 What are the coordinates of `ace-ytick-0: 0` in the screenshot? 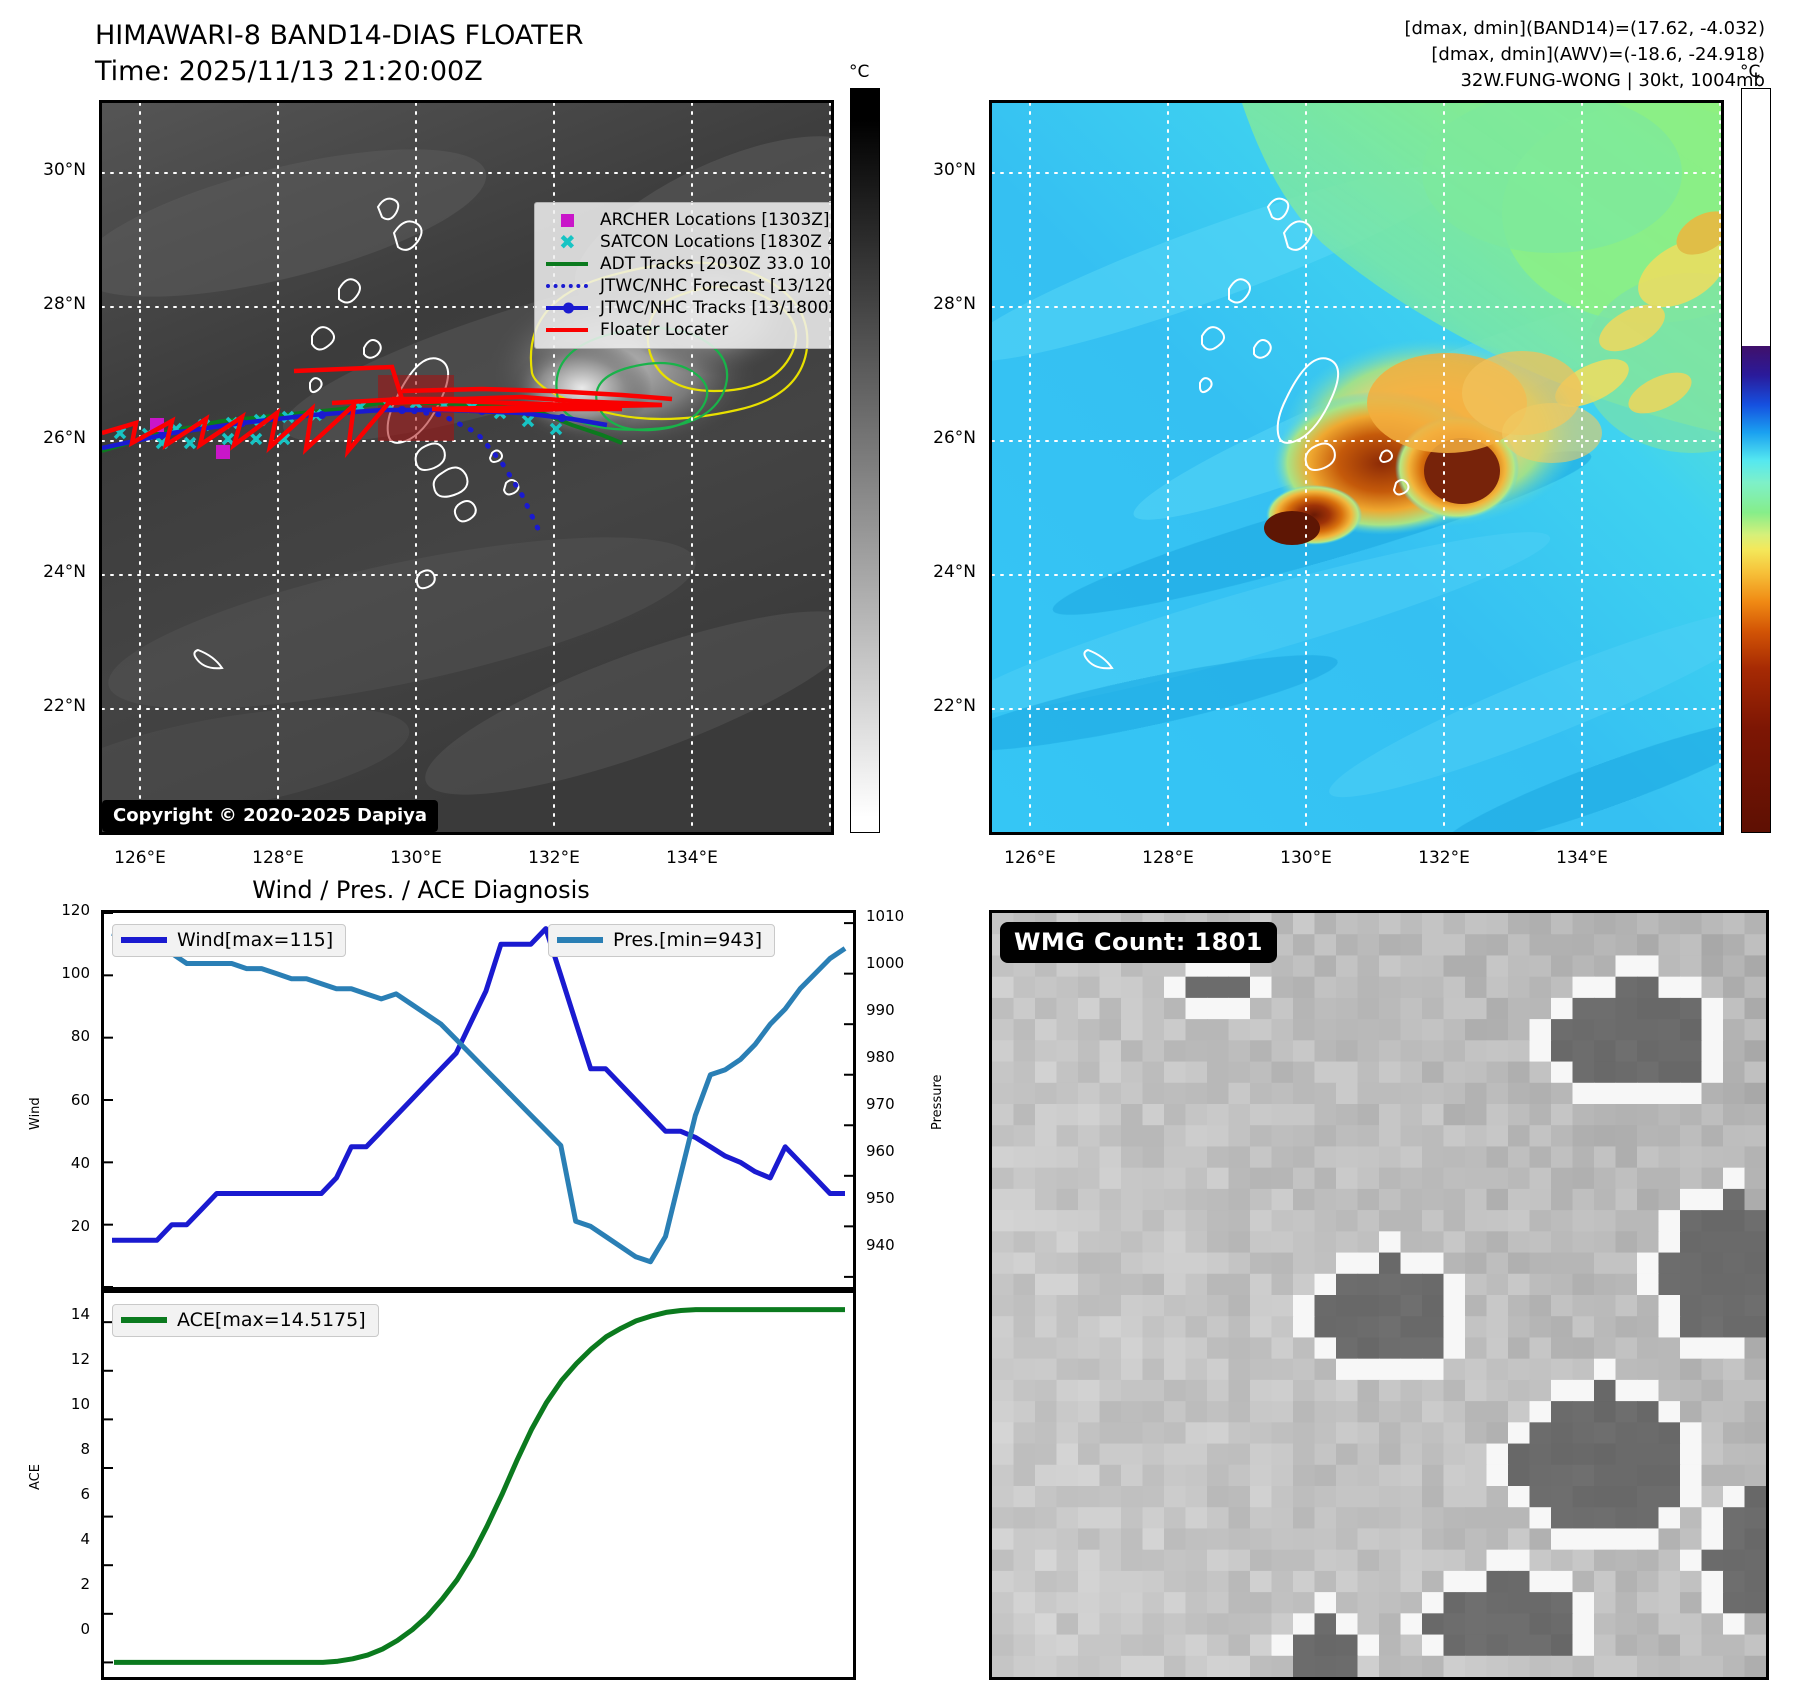 It's located at (85, 1629).